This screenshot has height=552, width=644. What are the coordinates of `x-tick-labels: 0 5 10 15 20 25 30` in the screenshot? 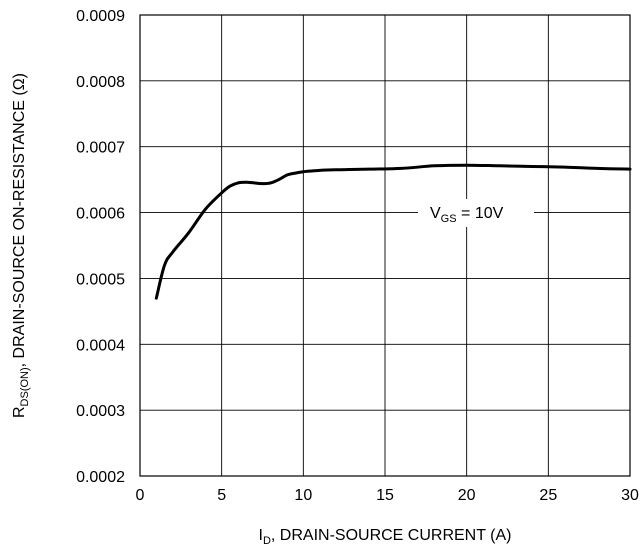 It's located at (387, 495).